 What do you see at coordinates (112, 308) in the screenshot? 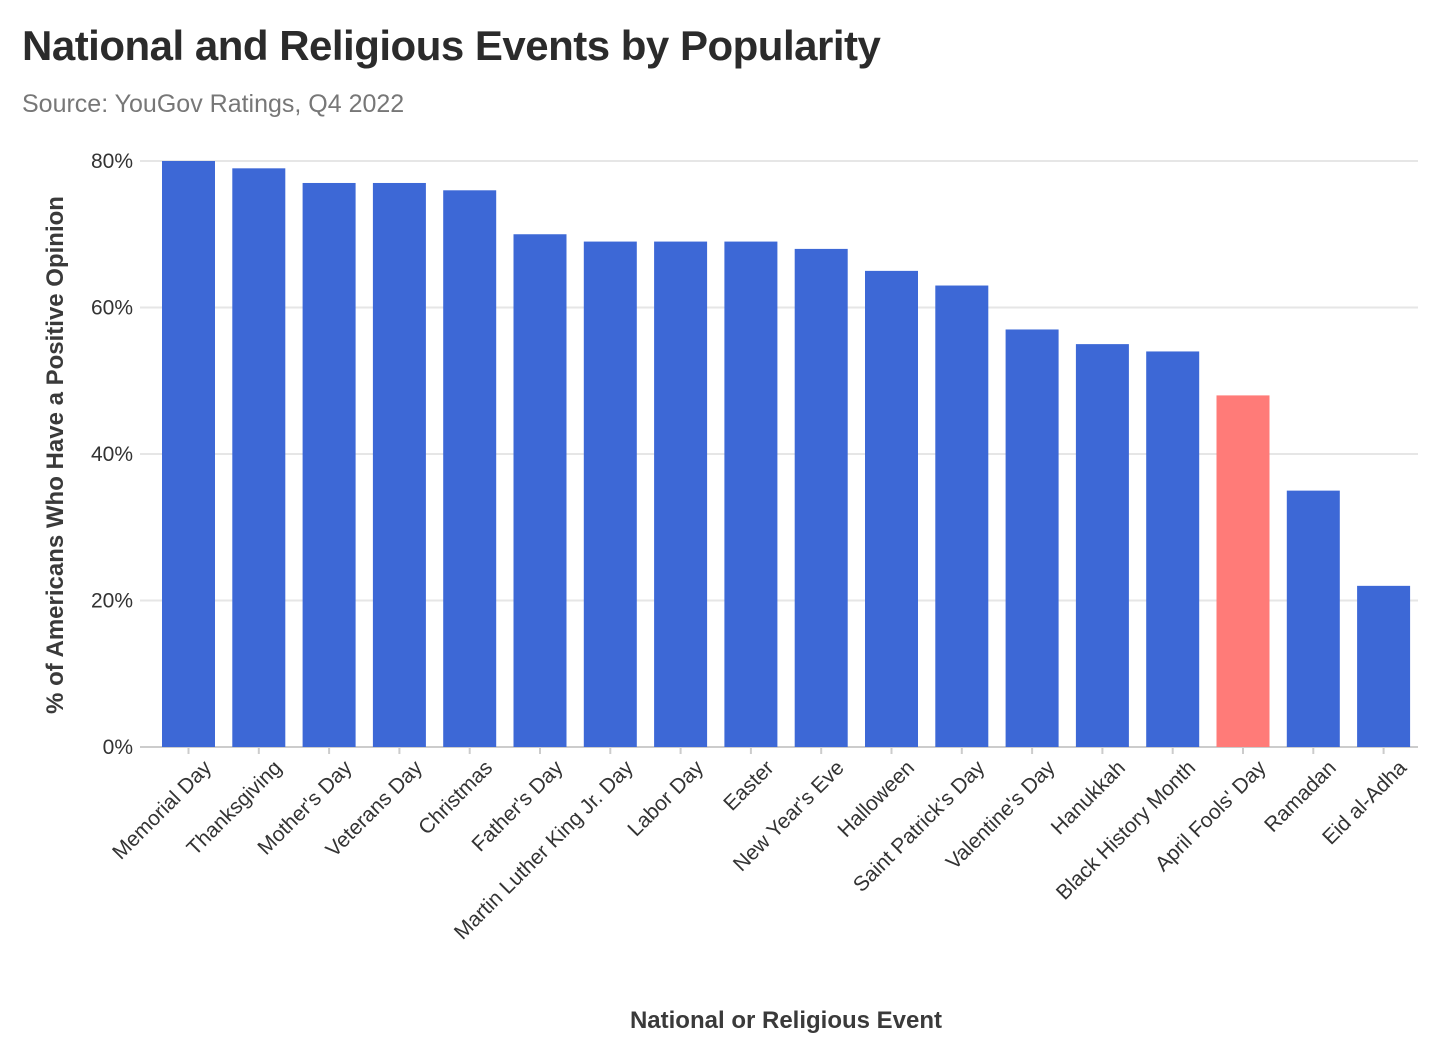
I see `y-tick-label: 60%` at bounding box center [112, 308].